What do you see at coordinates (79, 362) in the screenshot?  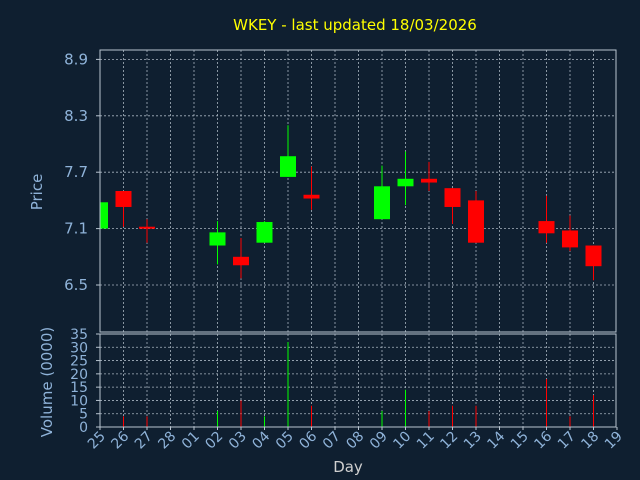 I see `volume-tick-label: 25` at bounding box center [79, 362].